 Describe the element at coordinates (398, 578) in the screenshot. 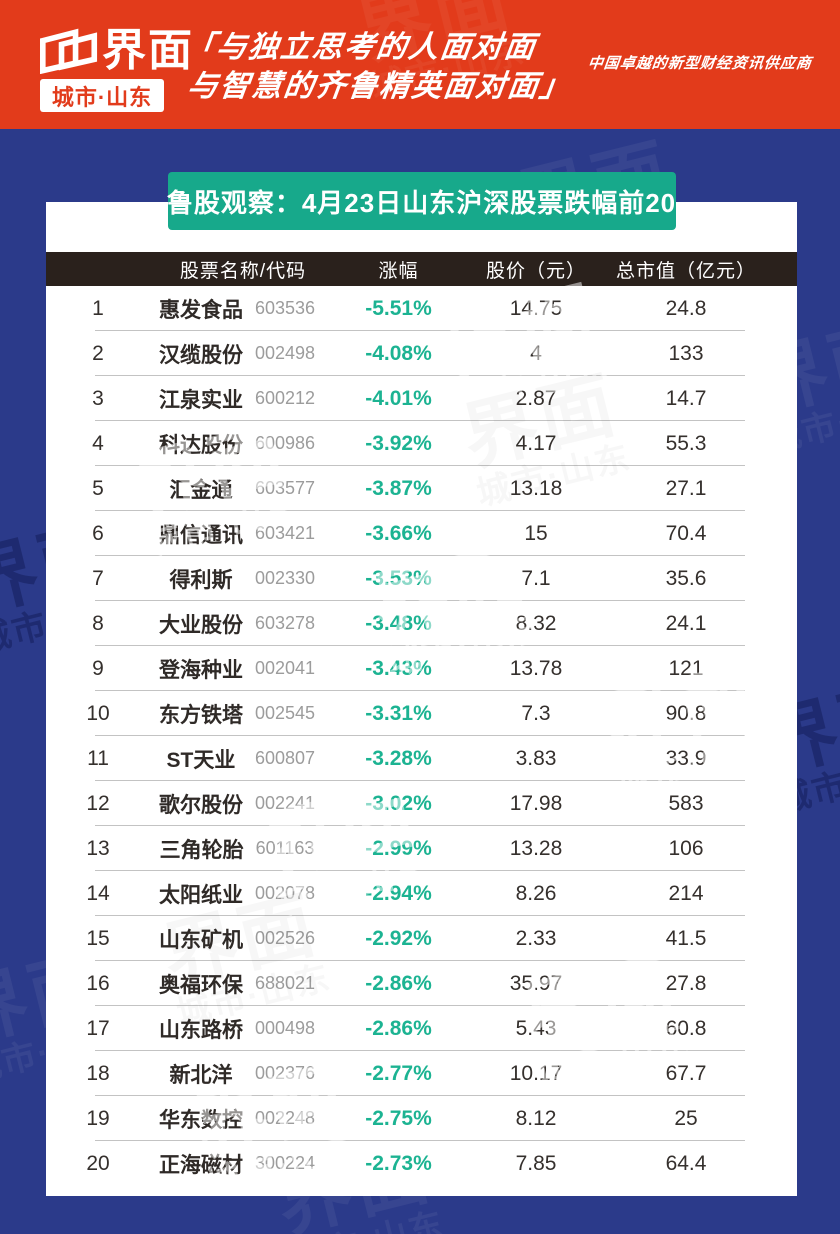

I see `change-percent: -3.53%` at that location.